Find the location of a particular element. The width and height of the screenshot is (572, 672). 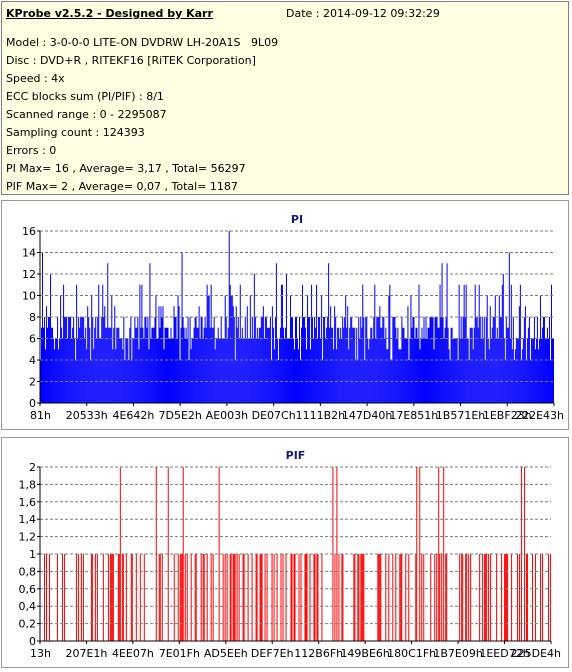

x-tick-label: 222E43h is located at coordinates (539, 415).